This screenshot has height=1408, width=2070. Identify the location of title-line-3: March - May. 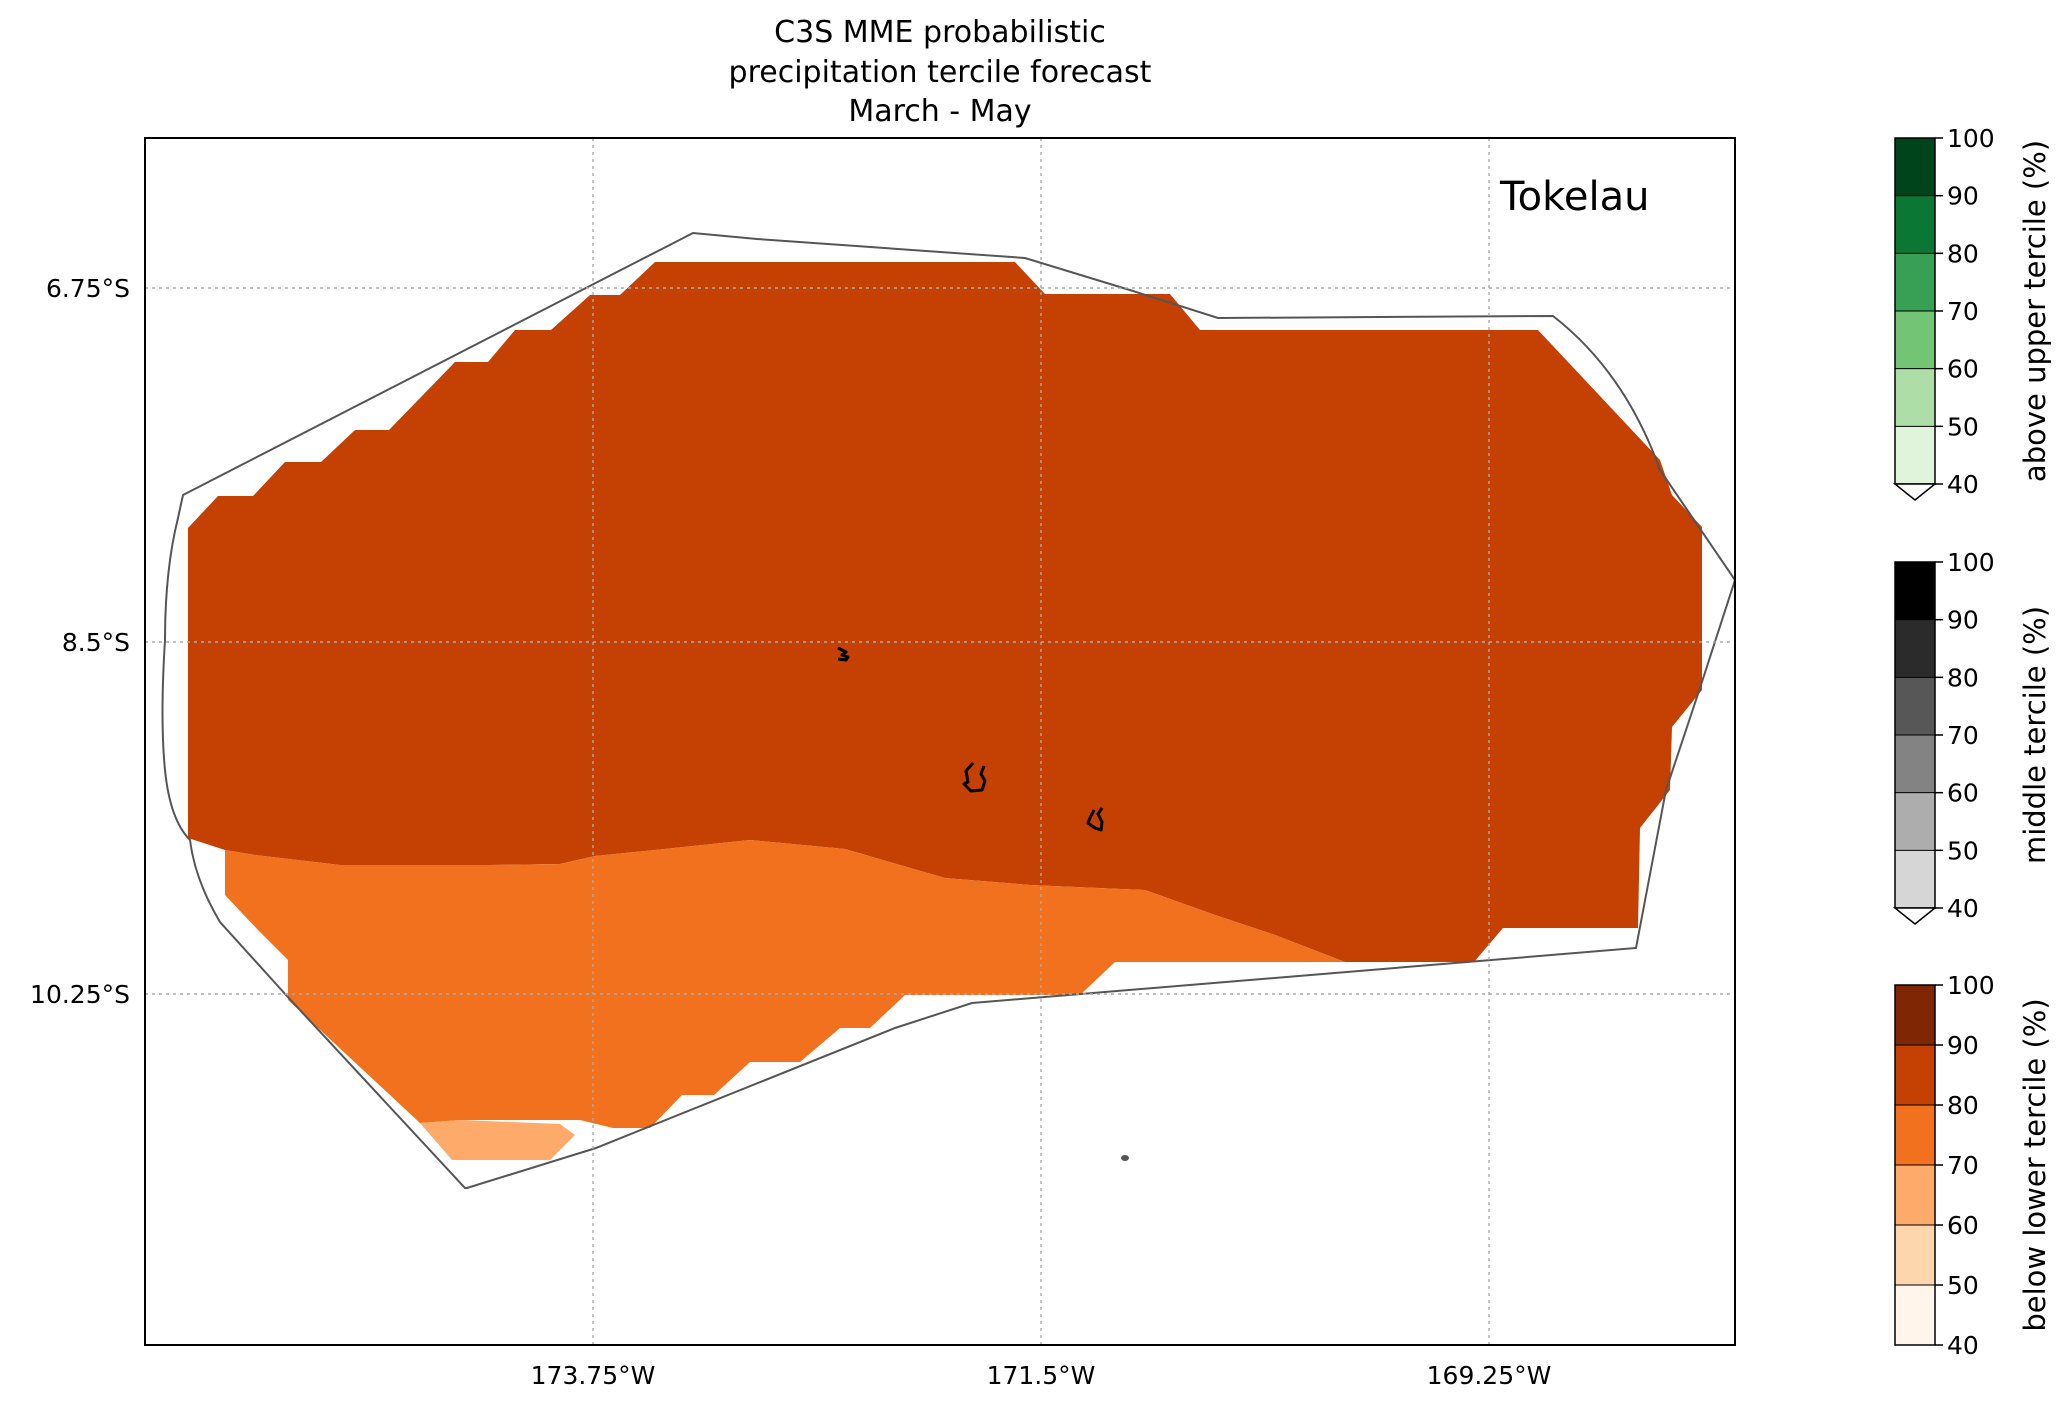
(939, 111).